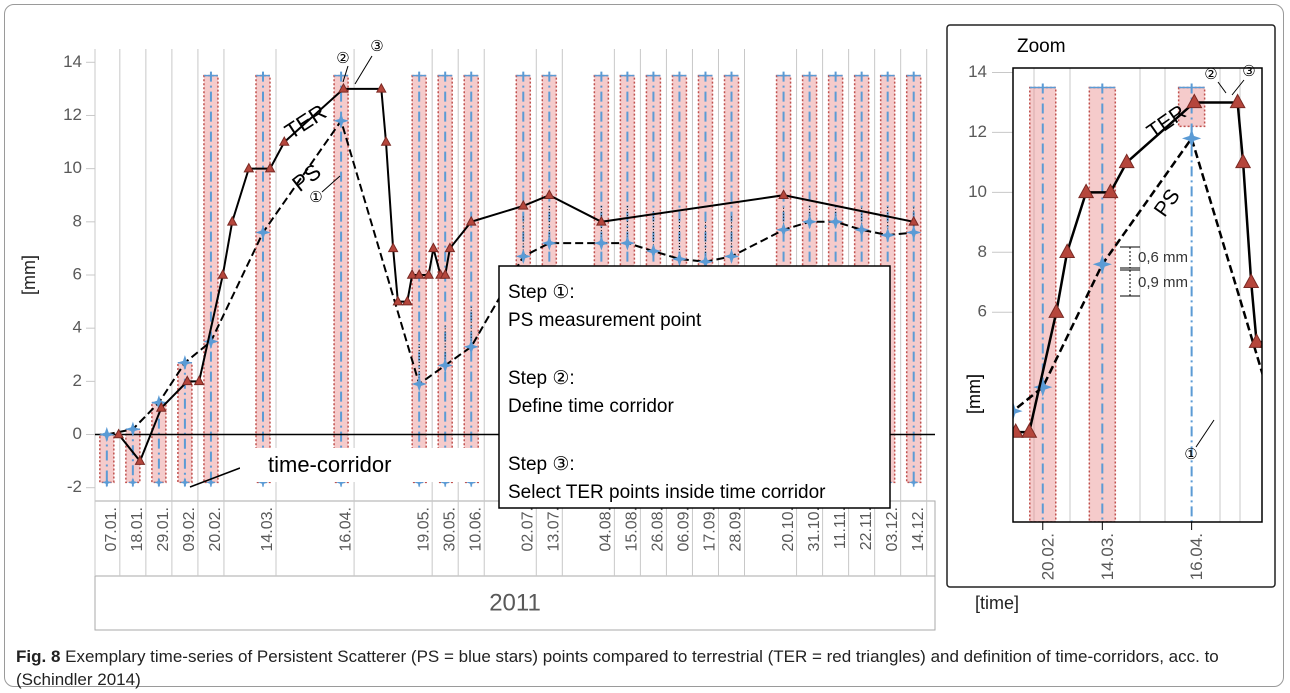 This screenshot has width=1290, height=693. What do you see at coordinates (1041, 46) in the screenshot?
I see `zoom-title: Zoom` at bounding box center [1041, 46].